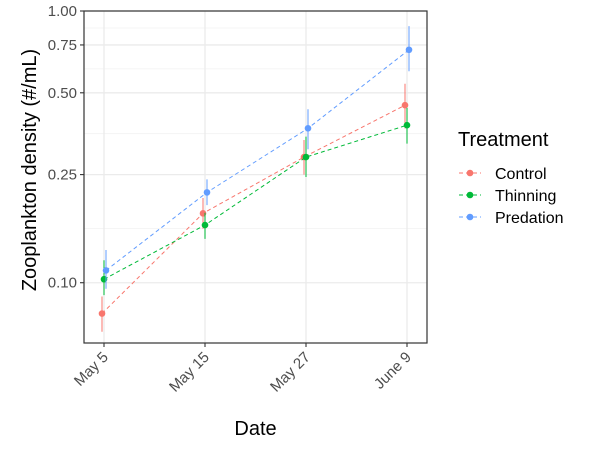 The width and height of the screenshot is (600, 450). What do you see at coordinates (255, 429) in the screenshot?
I see `x-axis-title: Date` at bounding box center [255, 429].